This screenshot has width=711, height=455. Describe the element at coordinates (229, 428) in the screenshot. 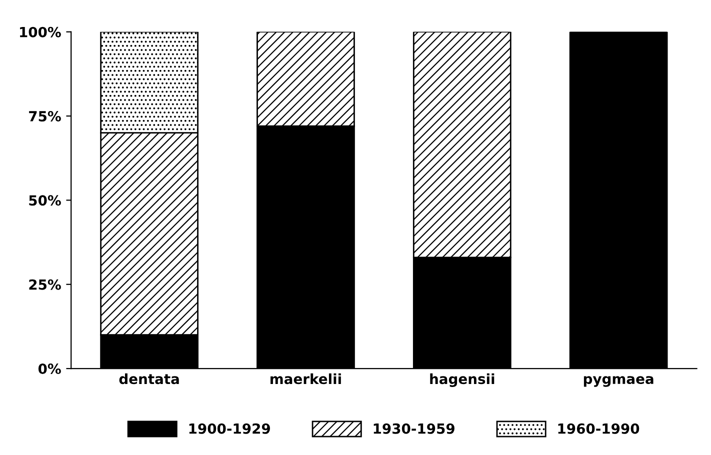

I see `legend-label: 1900-1929` at that location.